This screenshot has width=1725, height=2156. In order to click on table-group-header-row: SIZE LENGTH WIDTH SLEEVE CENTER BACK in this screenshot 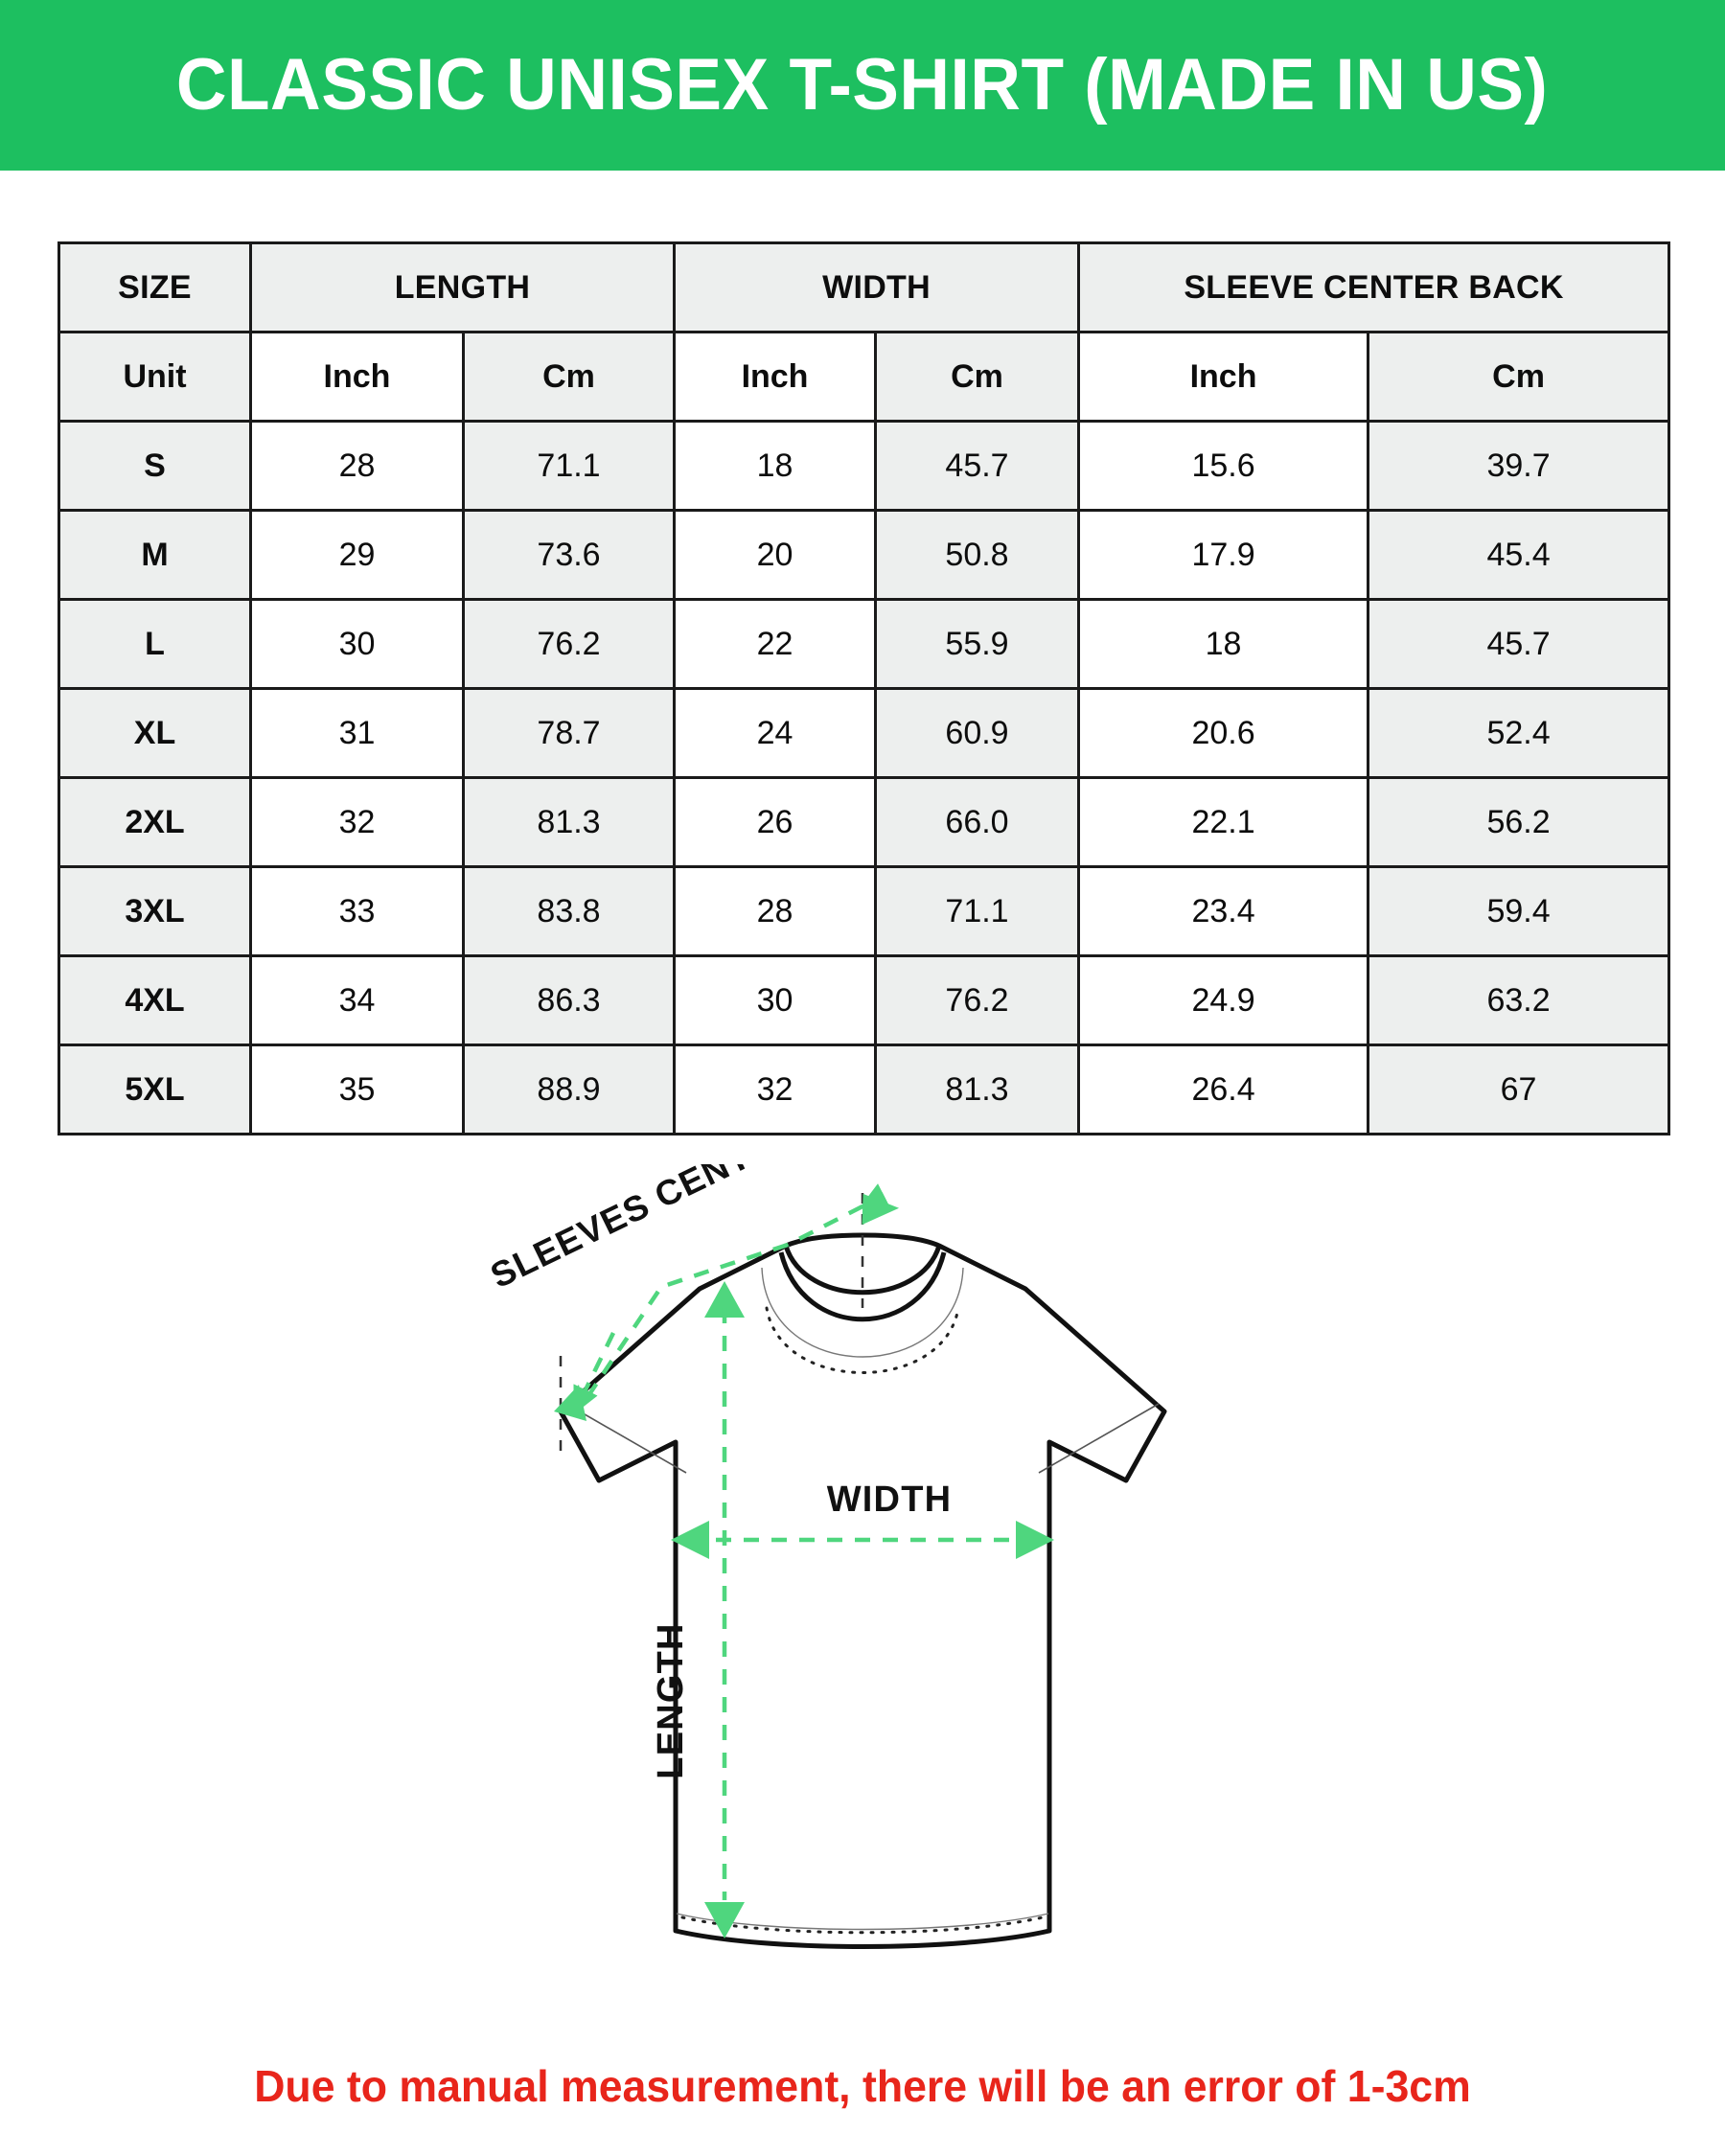, I will do `click(864, 287)`.